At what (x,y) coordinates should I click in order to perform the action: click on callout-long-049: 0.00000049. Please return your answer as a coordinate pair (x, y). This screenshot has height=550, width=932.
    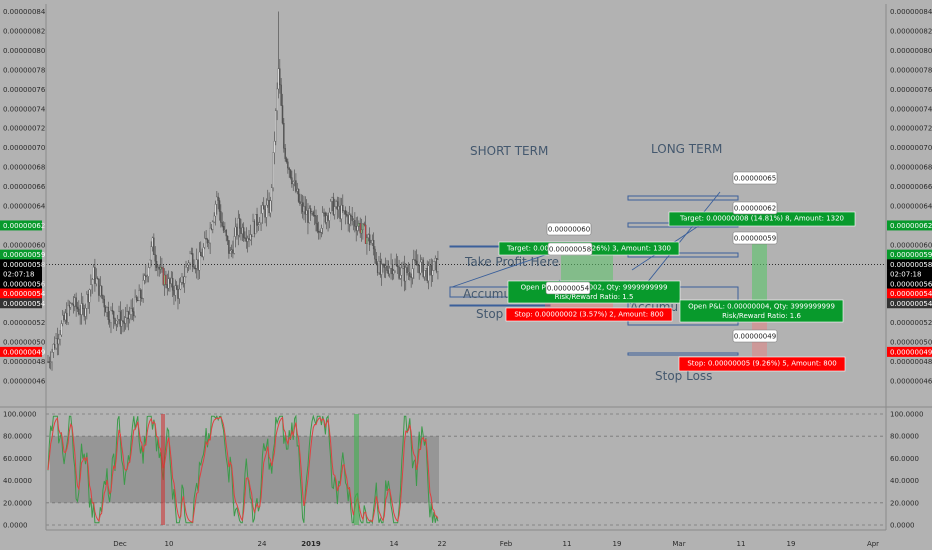
    Looking at the image, I should click on (755, 336).